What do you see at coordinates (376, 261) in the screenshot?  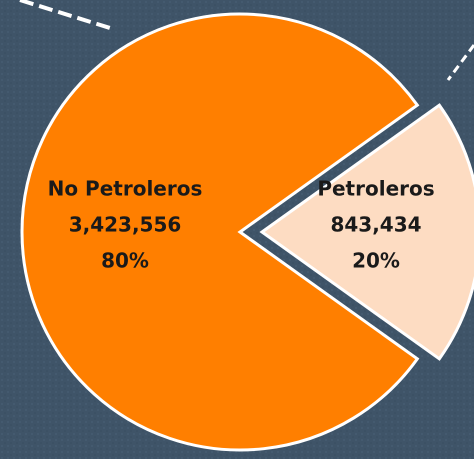 I see `slice-percent: 20%` at bounding box center [376, 261].